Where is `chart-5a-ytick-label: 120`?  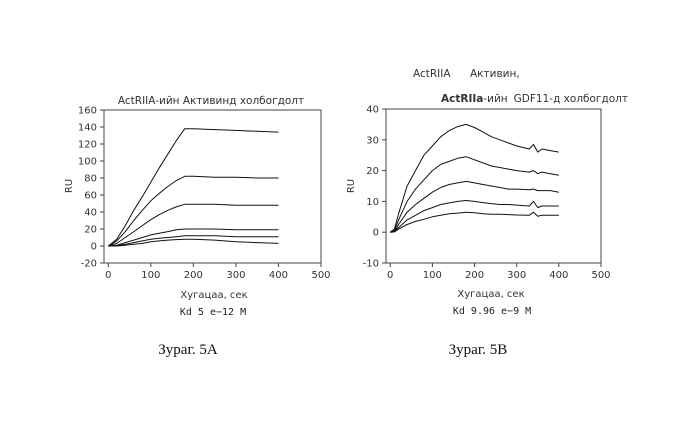
chart-5a-ytick-label: 120 is located at coordinates (87, 145).